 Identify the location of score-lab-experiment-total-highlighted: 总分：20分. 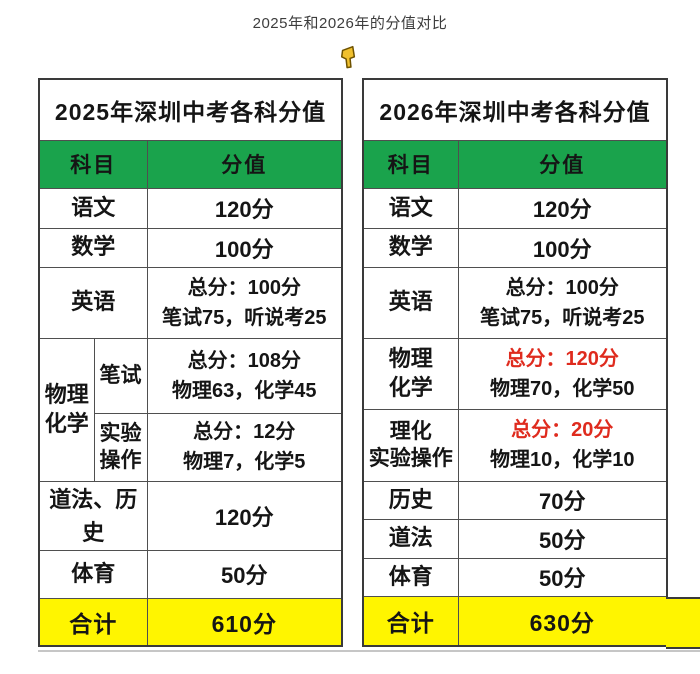
(562, 430).